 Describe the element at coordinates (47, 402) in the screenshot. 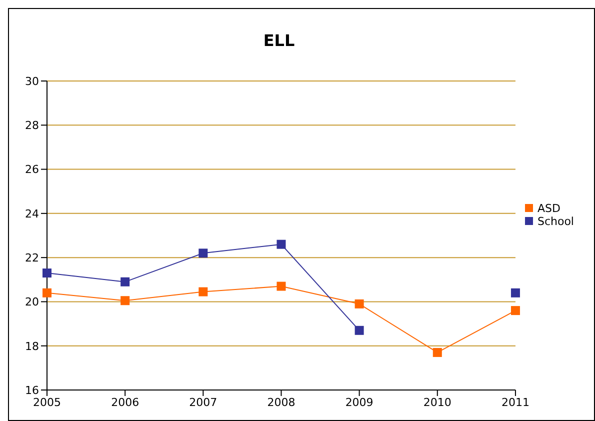

I see `x-tick-label: 2005` at that location.